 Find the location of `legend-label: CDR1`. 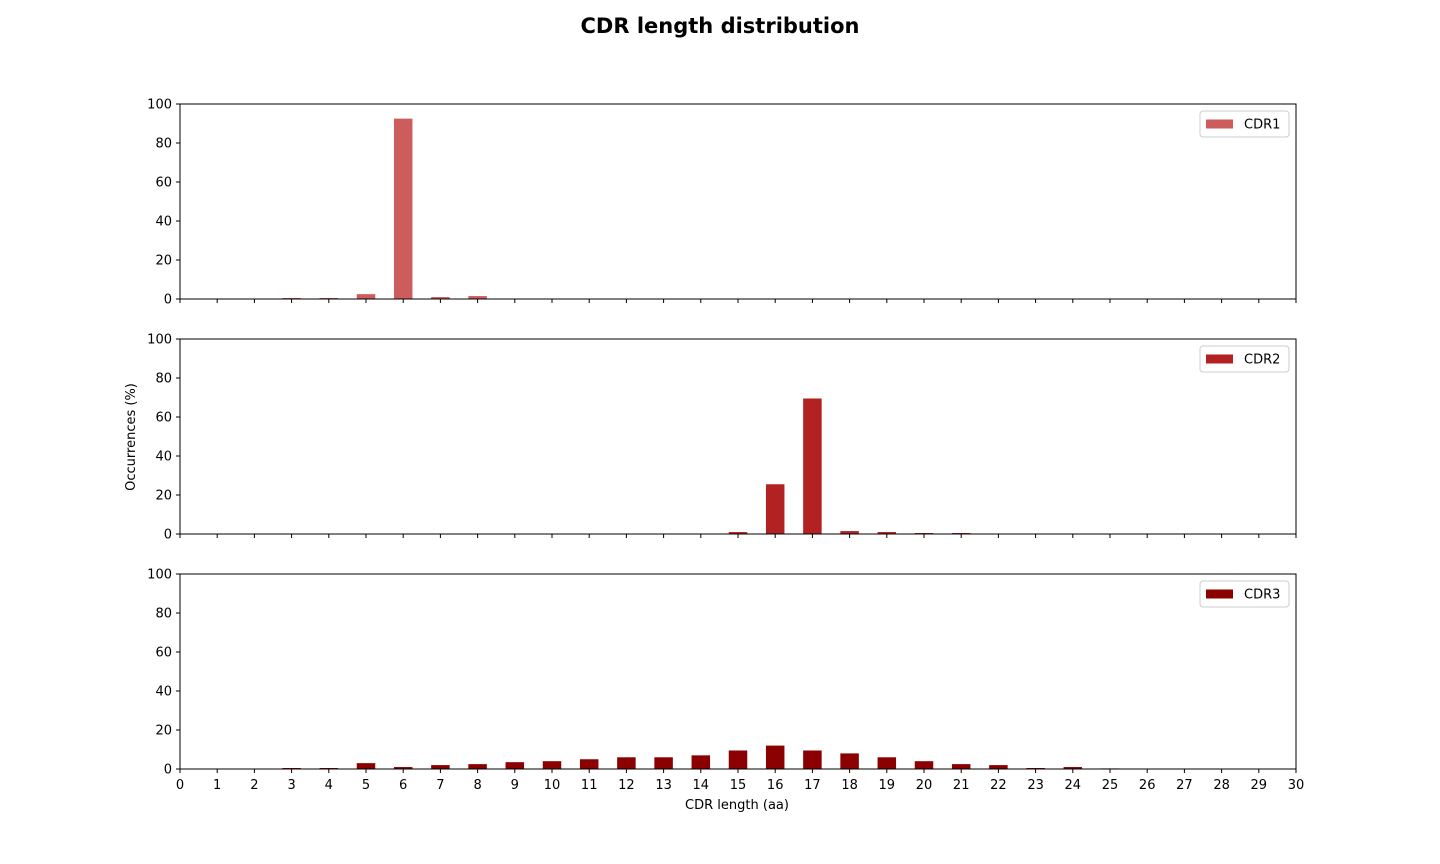

legend-label: CDR1 is located at coordinates (1262, 125).